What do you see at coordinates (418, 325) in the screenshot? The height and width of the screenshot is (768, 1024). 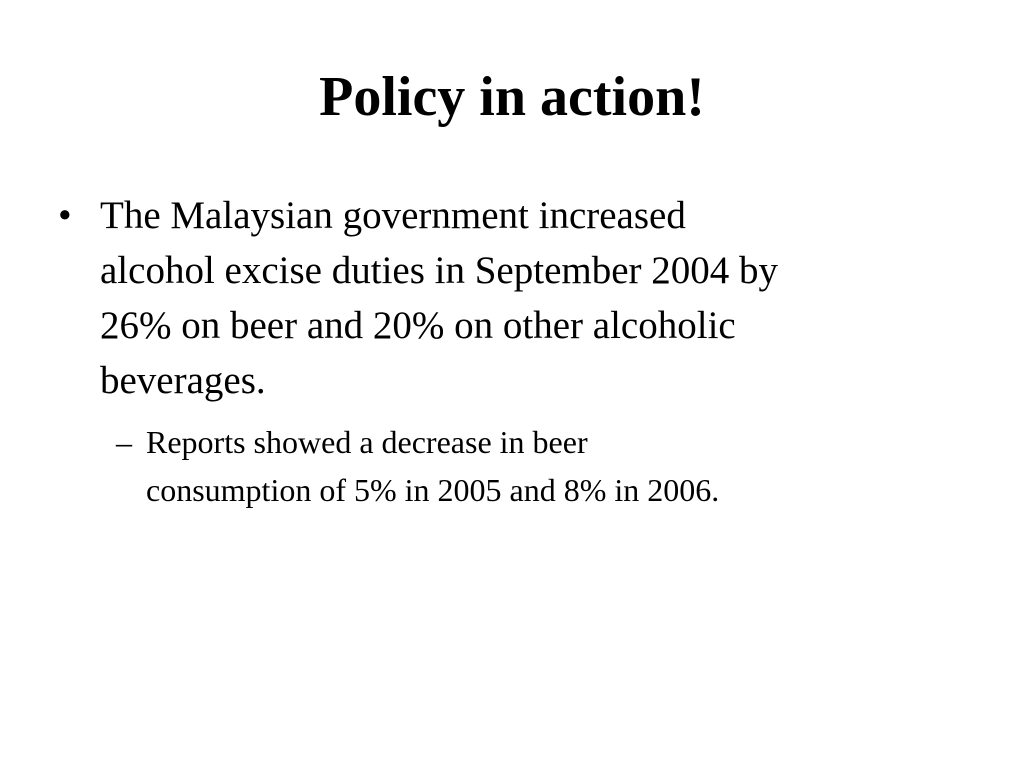 I see `text-line: 26% on beer and 20% on other alcoholic` at bounding box center [418, 325].